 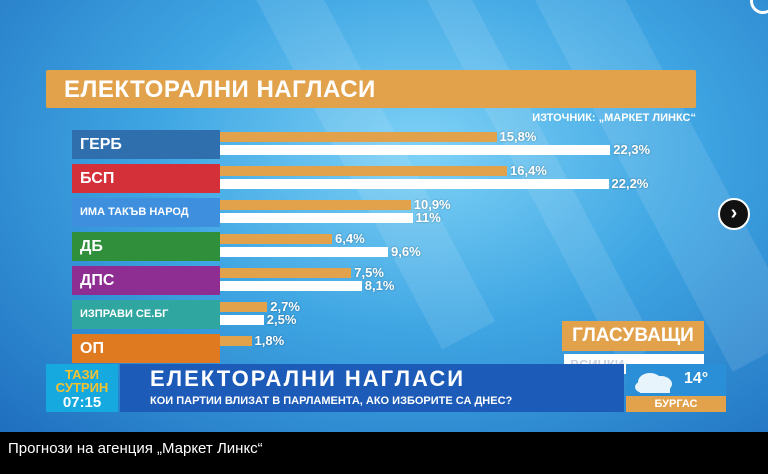 I want to click on party-label: ГЕРБ, so click(x=146, y=144).